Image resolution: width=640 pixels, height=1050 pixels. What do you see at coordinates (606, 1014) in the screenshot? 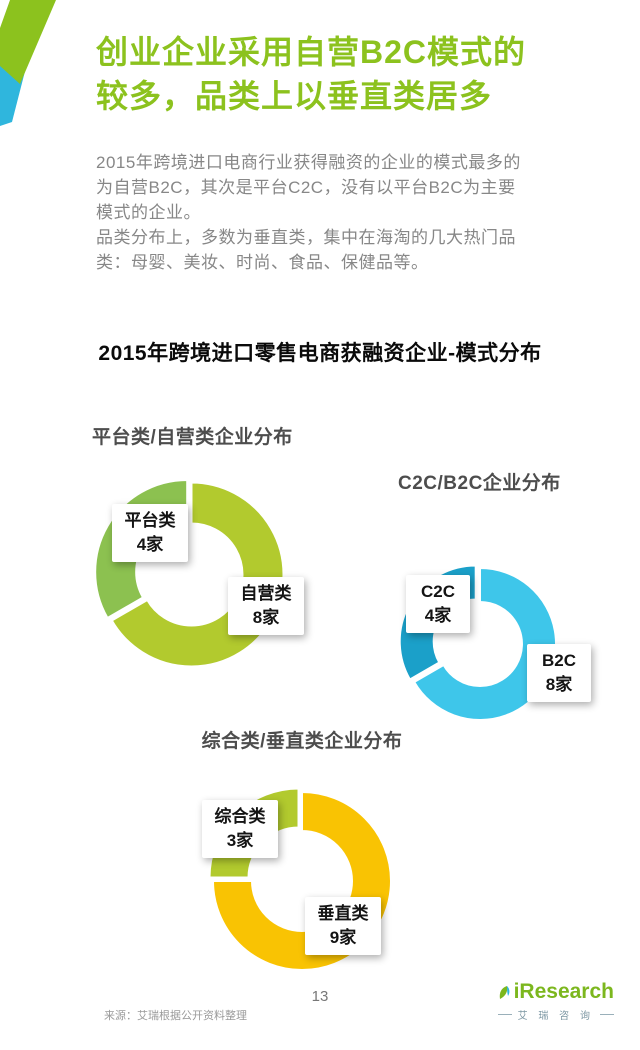
I see `logo-dash-right` at bounding box center [606, 1014].